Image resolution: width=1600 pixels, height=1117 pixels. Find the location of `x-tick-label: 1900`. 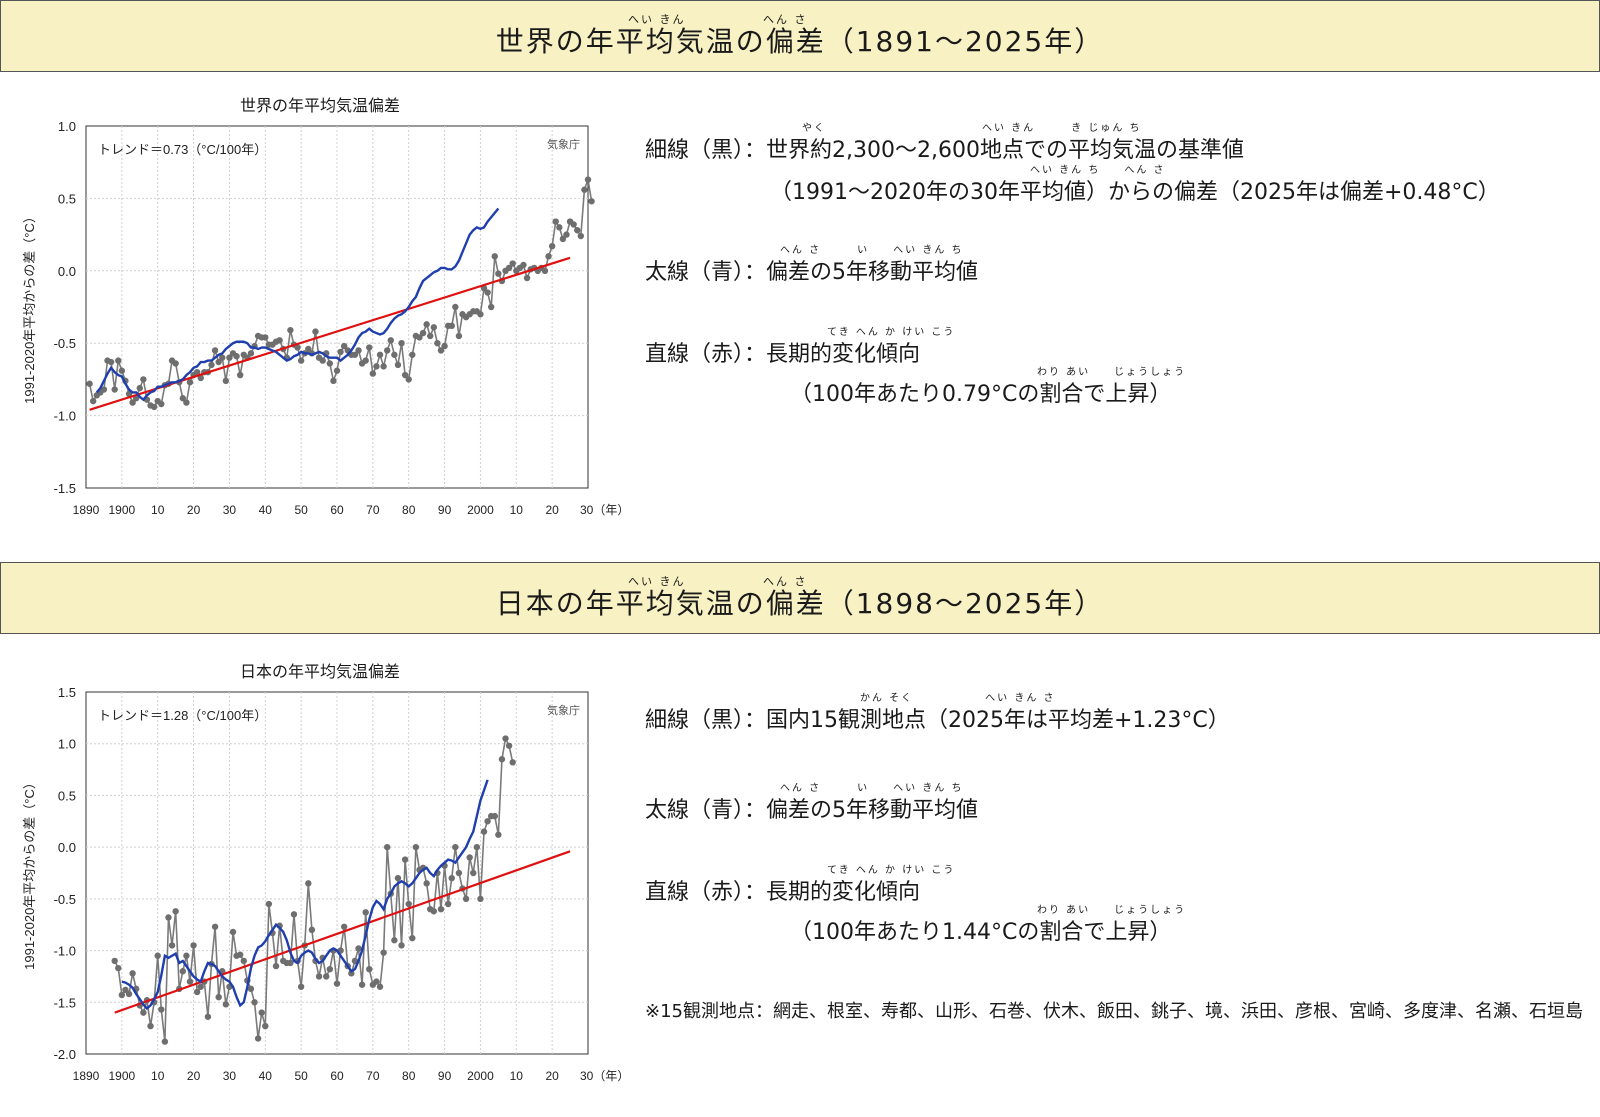

x-tick-label: 1900 is located at coordinates (122, 510).